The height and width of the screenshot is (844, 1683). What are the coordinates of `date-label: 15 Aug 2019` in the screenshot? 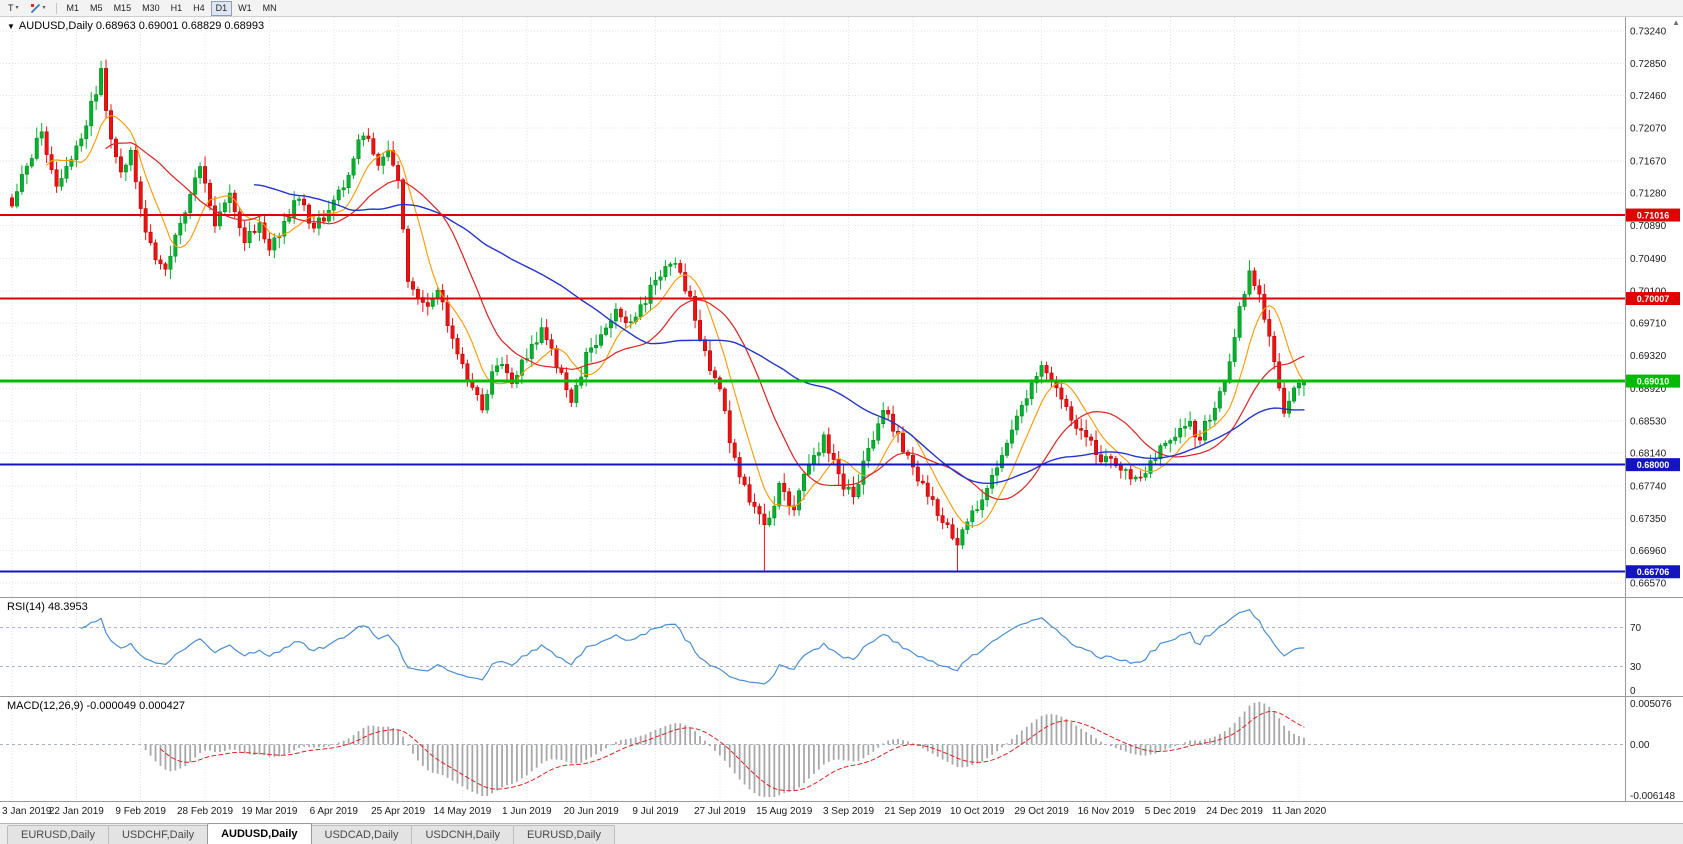 It's located at (784, 811).